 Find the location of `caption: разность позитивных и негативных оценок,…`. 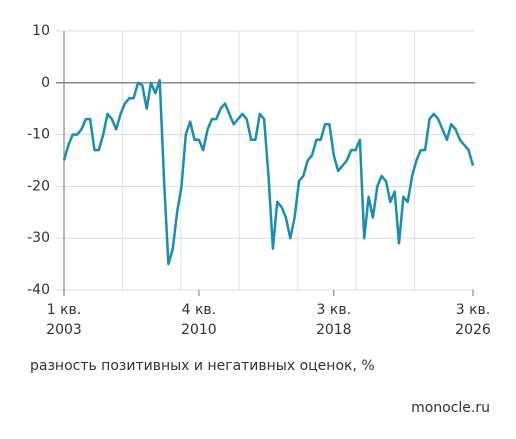

caption: разность позитивных и негативных оценок,… is located at coordinates (202, 366).